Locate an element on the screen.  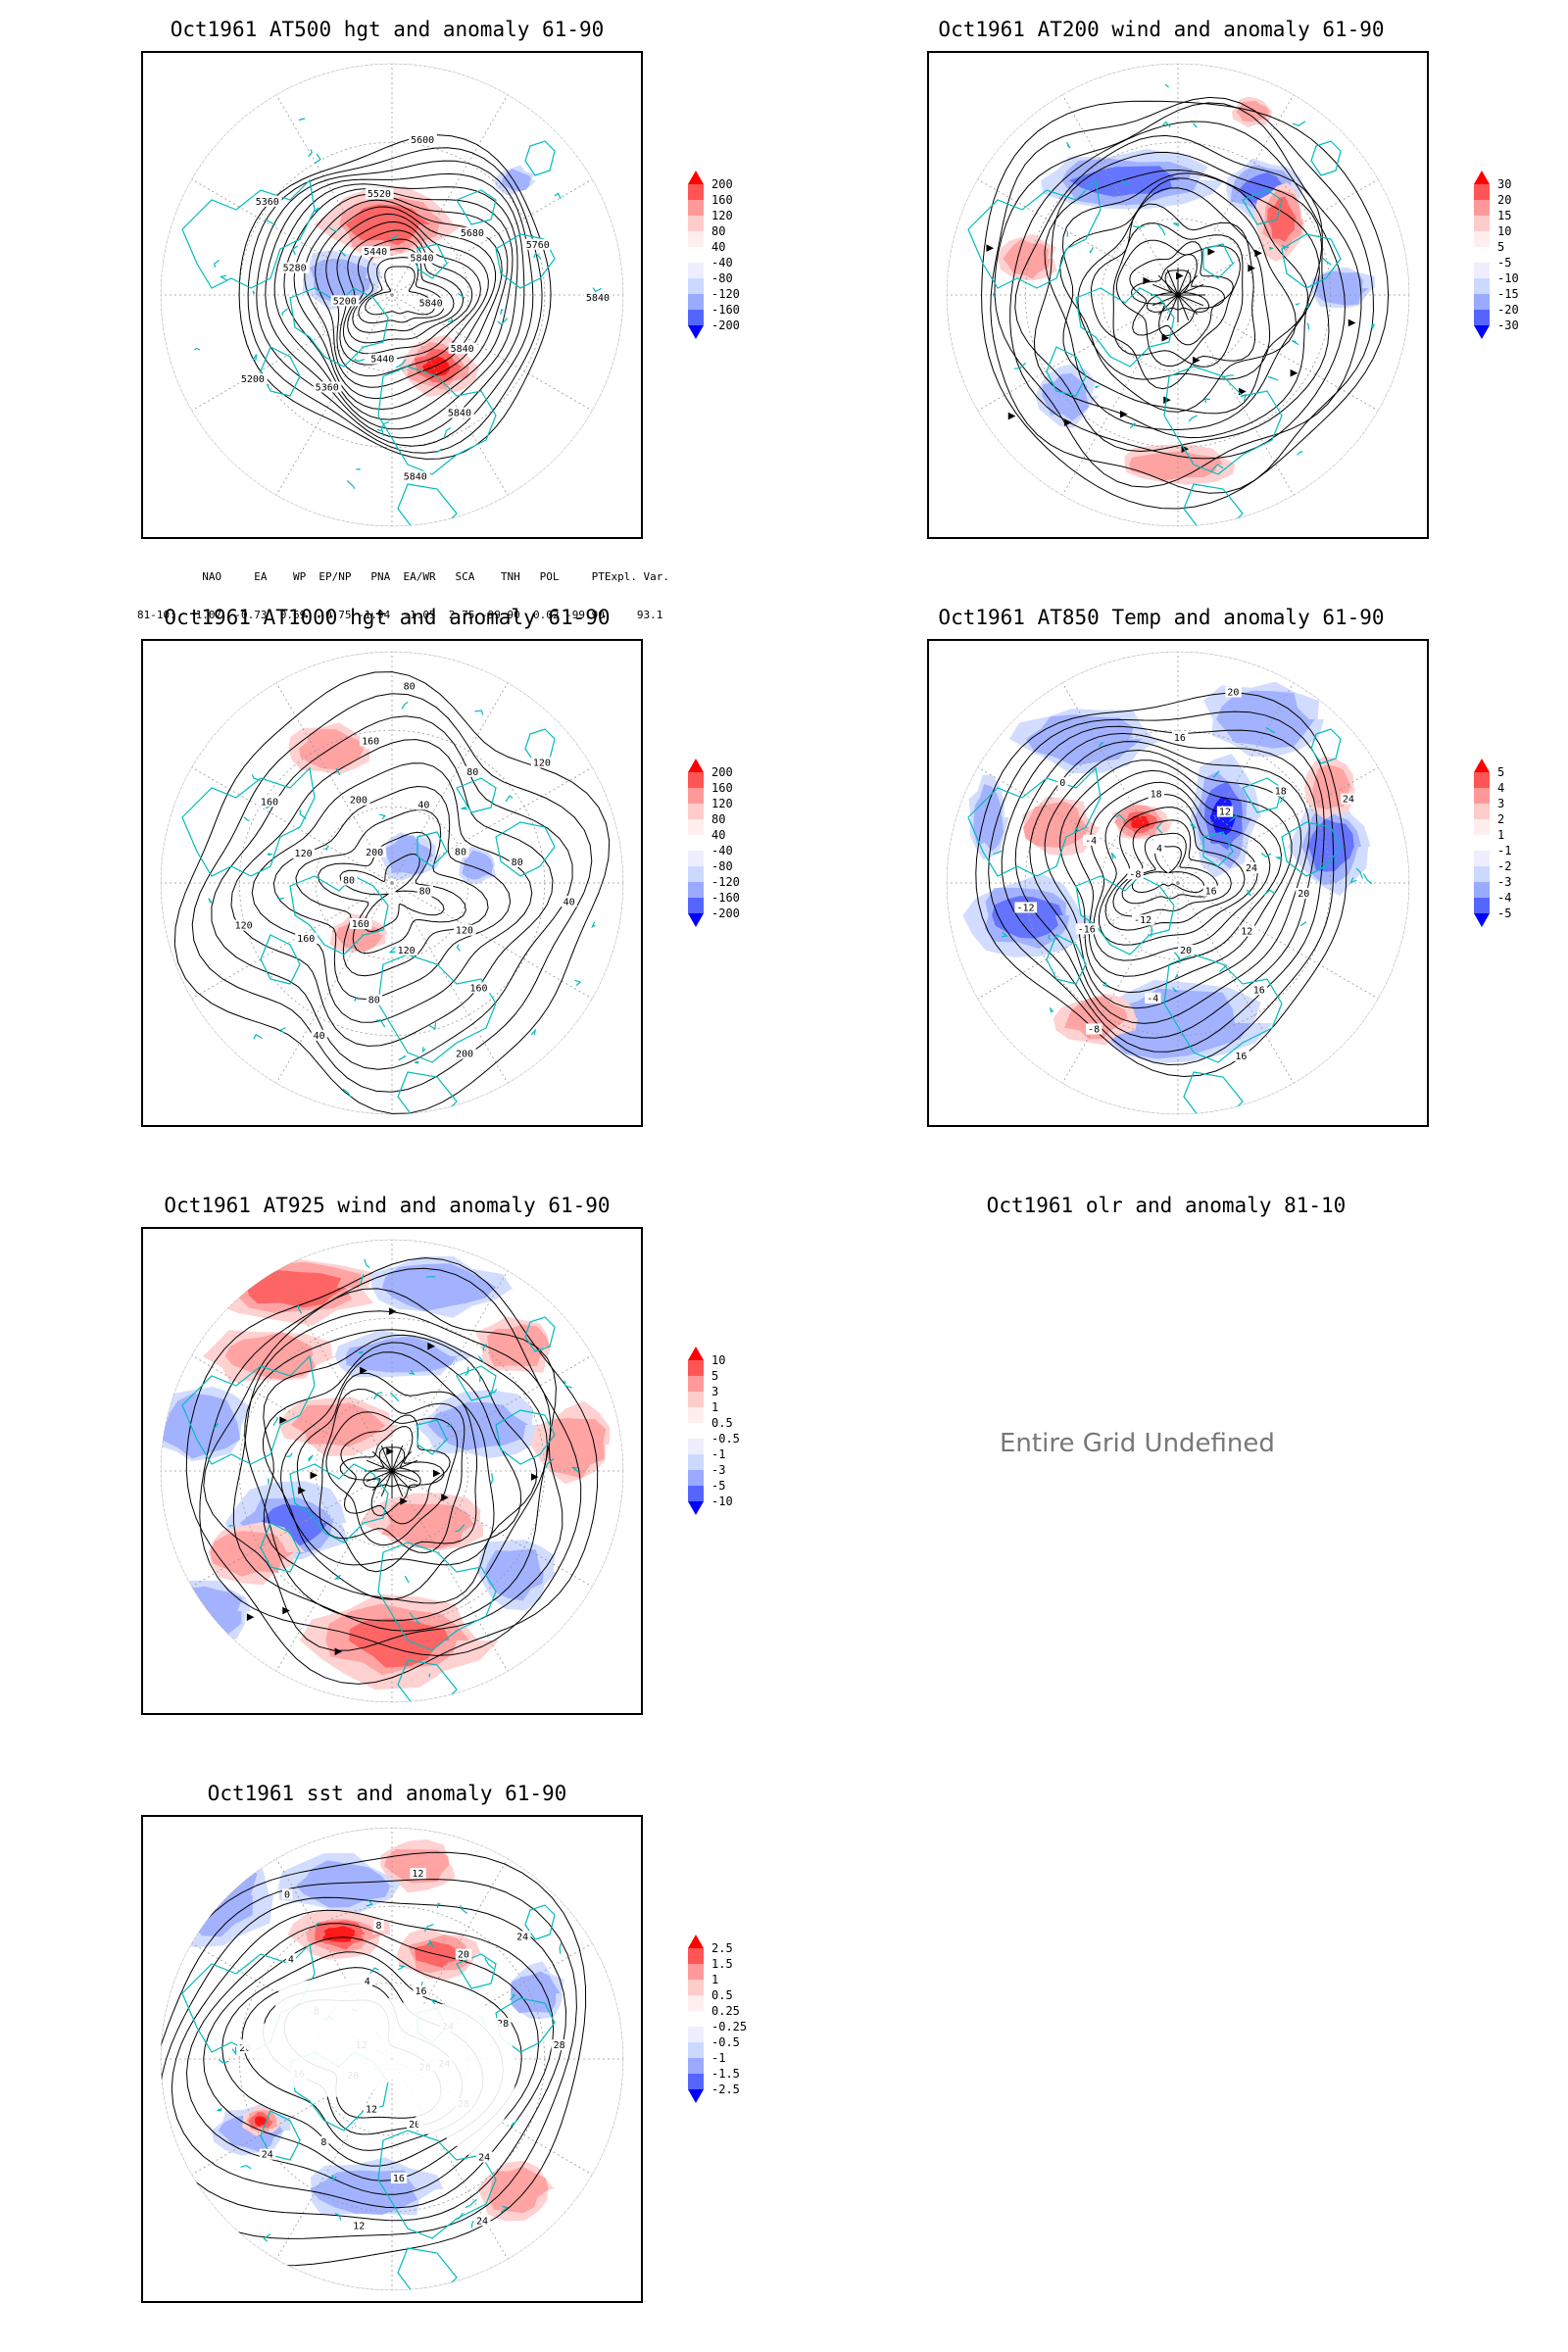
colorbar-label: -160 is located at coordinates (725, 310).